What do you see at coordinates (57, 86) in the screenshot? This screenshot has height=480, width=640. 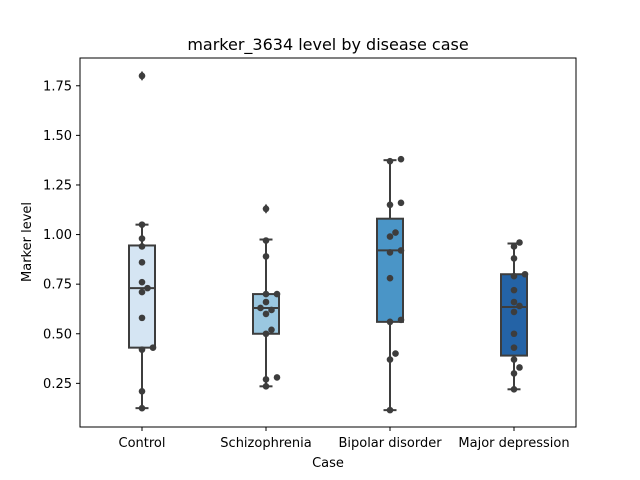 I see `y-tick-label: 1.75` at bounding box center [57, 86].